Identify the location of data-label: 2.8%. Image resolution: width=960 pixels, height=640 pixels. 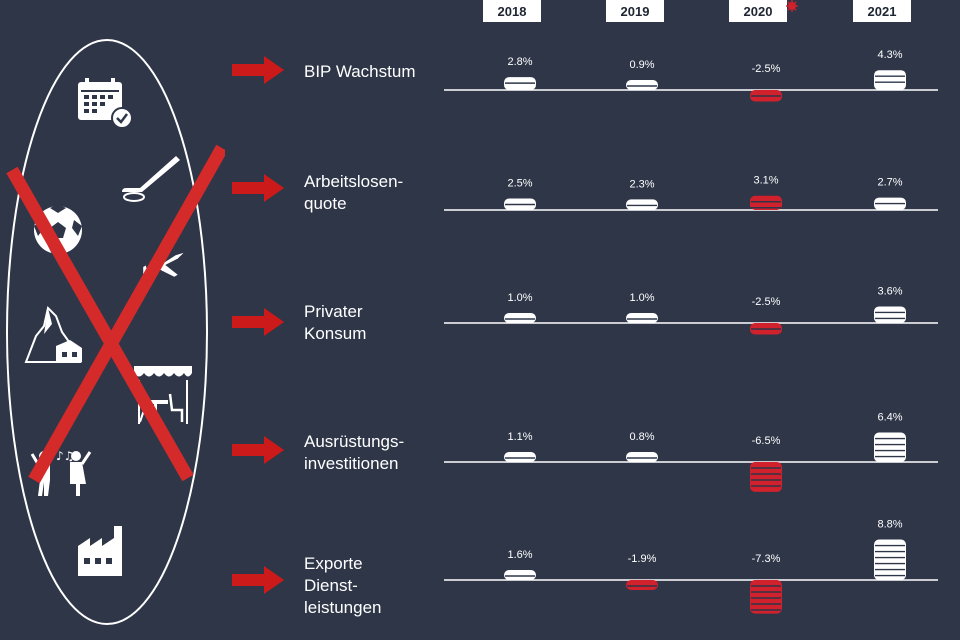
(519, 62).